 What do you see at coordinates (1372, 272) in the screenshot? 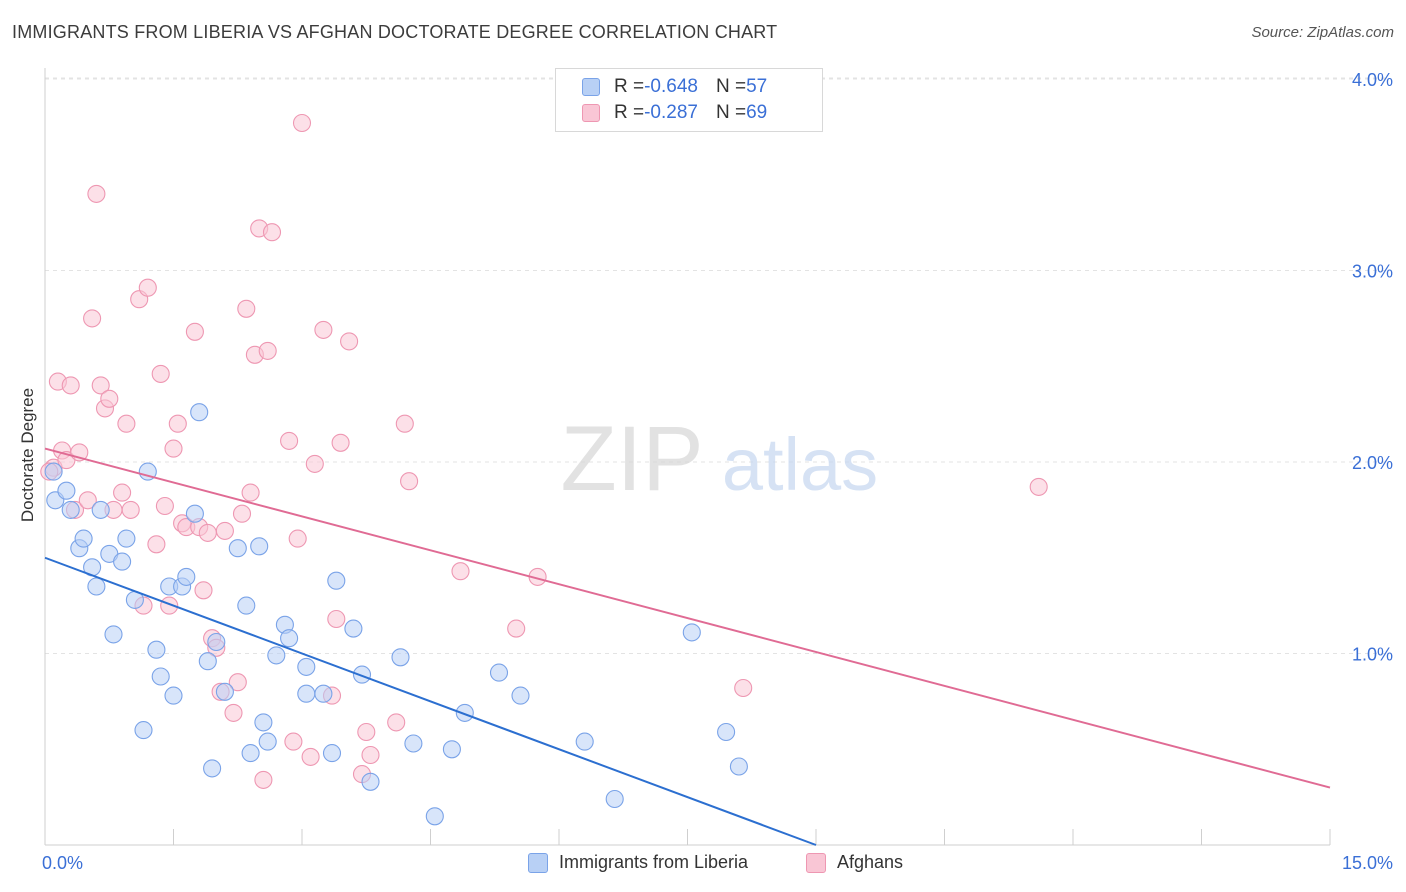
I see `y-tick-label: 3.0%` at bounding box center [1372, 272].